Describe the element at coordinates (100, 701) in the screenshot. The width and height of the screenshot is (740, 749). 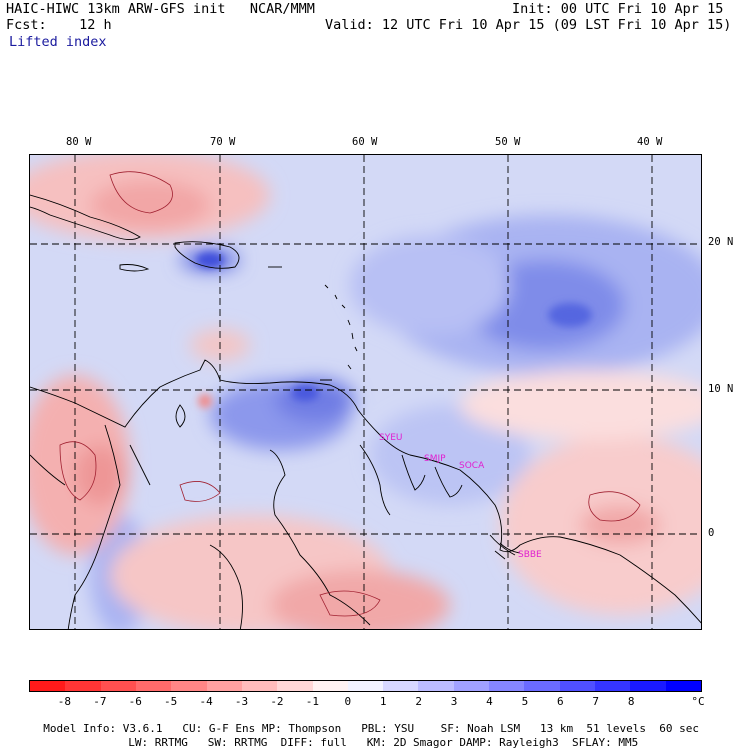
I see `colorbar-tick-label: -7` at that location.